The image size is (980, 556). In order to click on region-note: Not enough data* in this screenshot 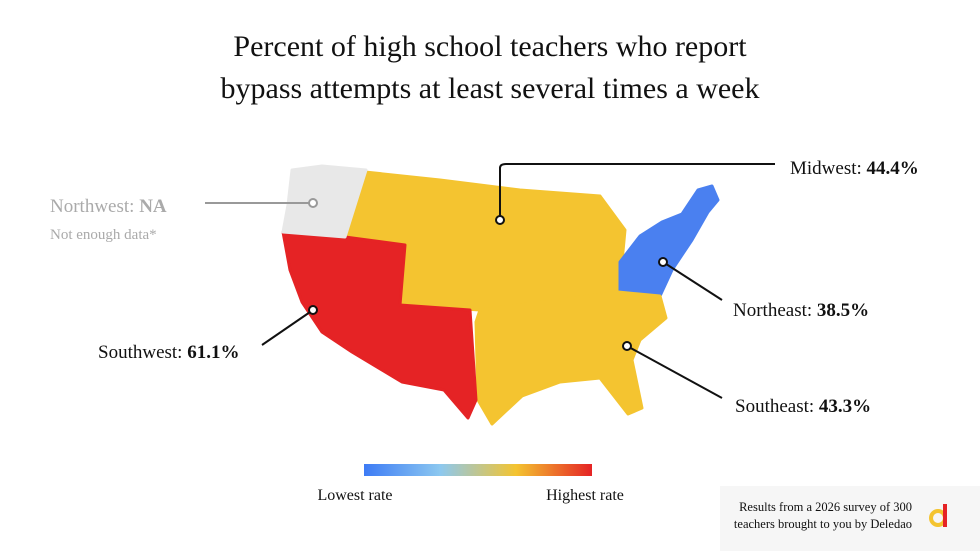, I will do `click(103, 235)`.